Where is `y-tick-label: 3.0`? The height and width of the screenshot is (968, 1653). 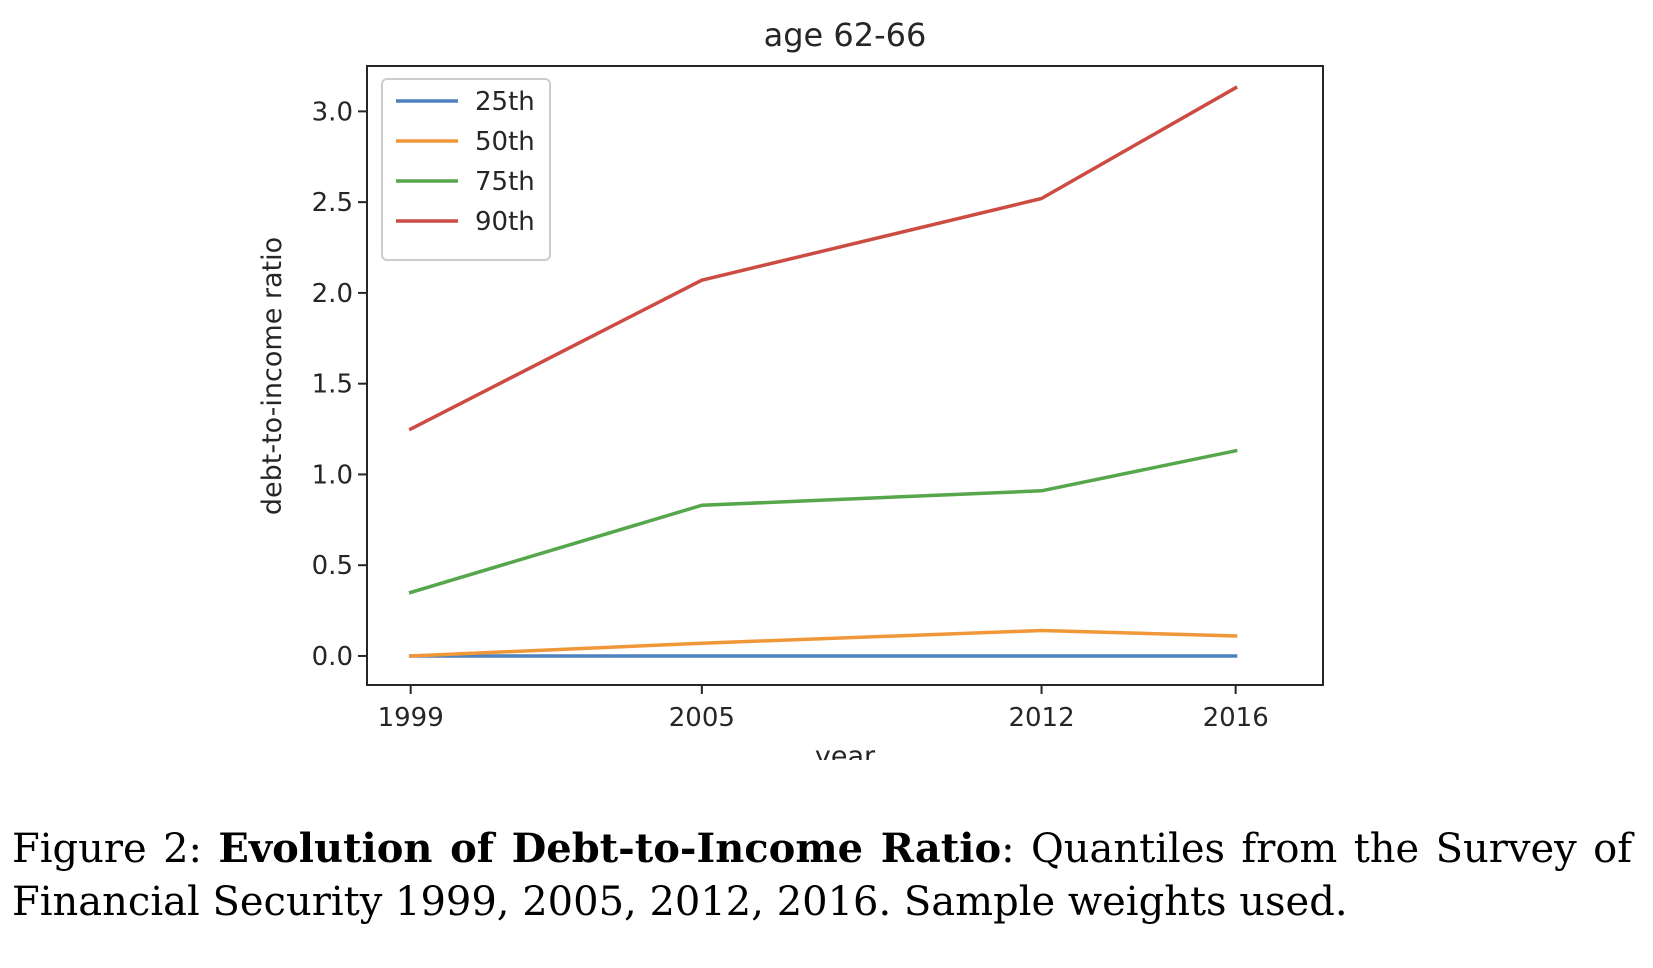
y-tick-label: 3.0 is located at coordinates (332, 112).